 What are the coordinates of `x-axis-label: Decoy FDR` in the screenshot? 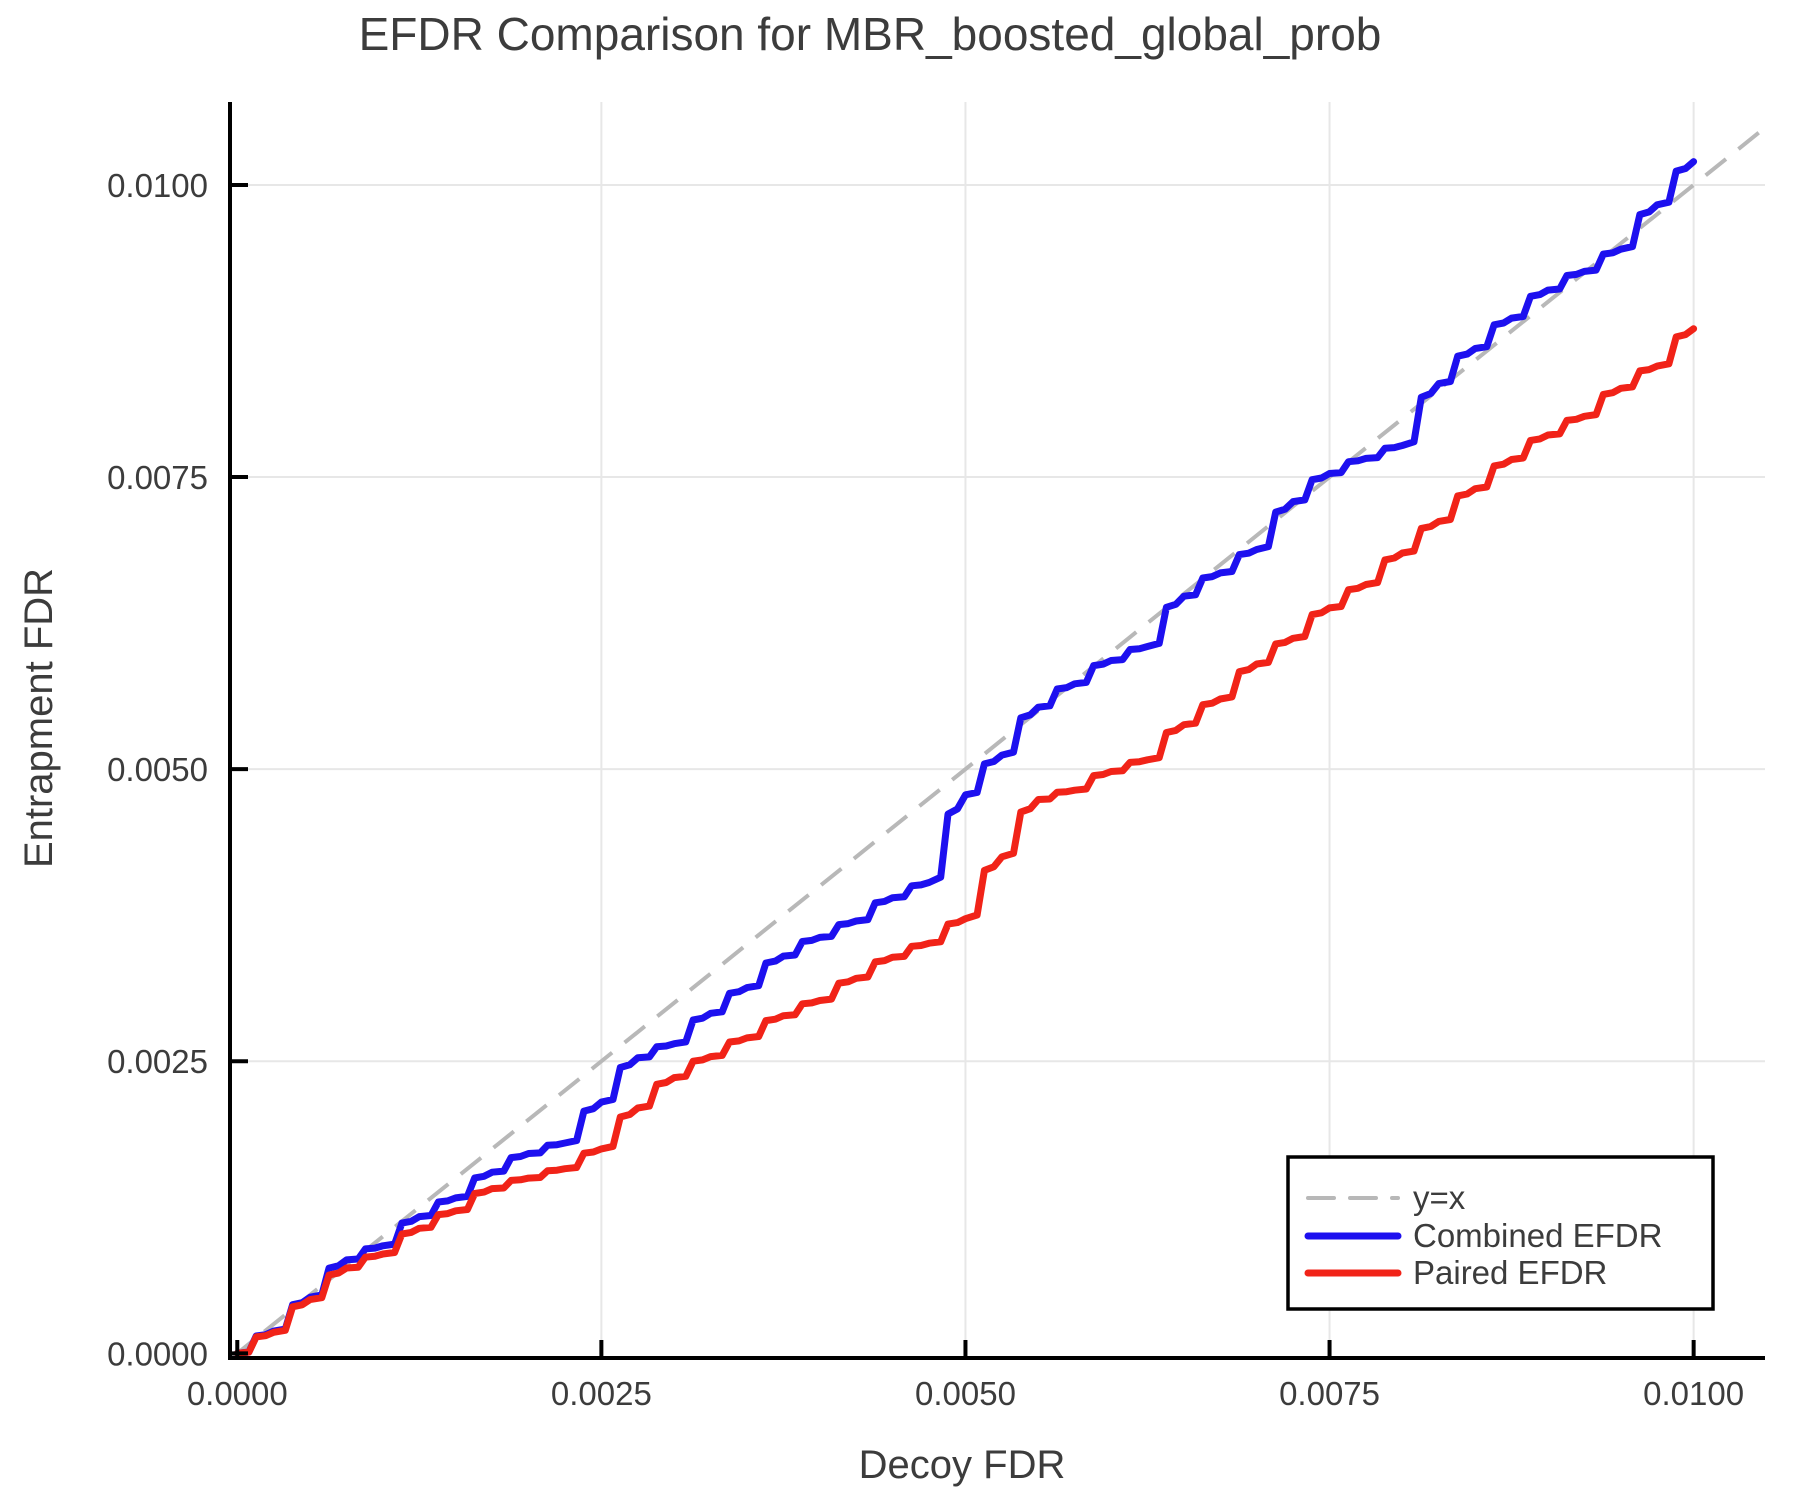 It's located at (962, 1465).